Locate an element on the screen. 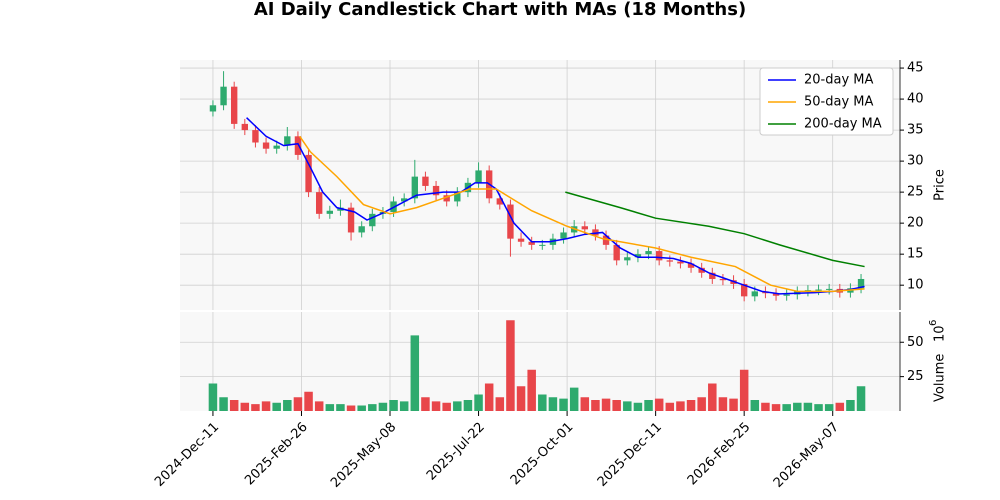 This screenshot has height=500, width=1000. x-tick-label: 2025-Oct-01 is located at coordinates (542, 454).